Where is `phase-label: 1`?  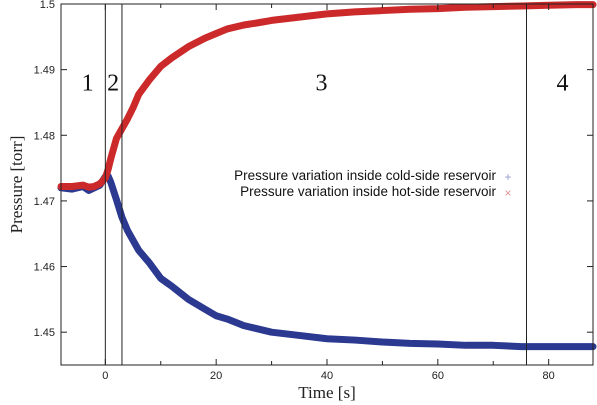
phase-label: 1 is located at coordinates (88, 84).